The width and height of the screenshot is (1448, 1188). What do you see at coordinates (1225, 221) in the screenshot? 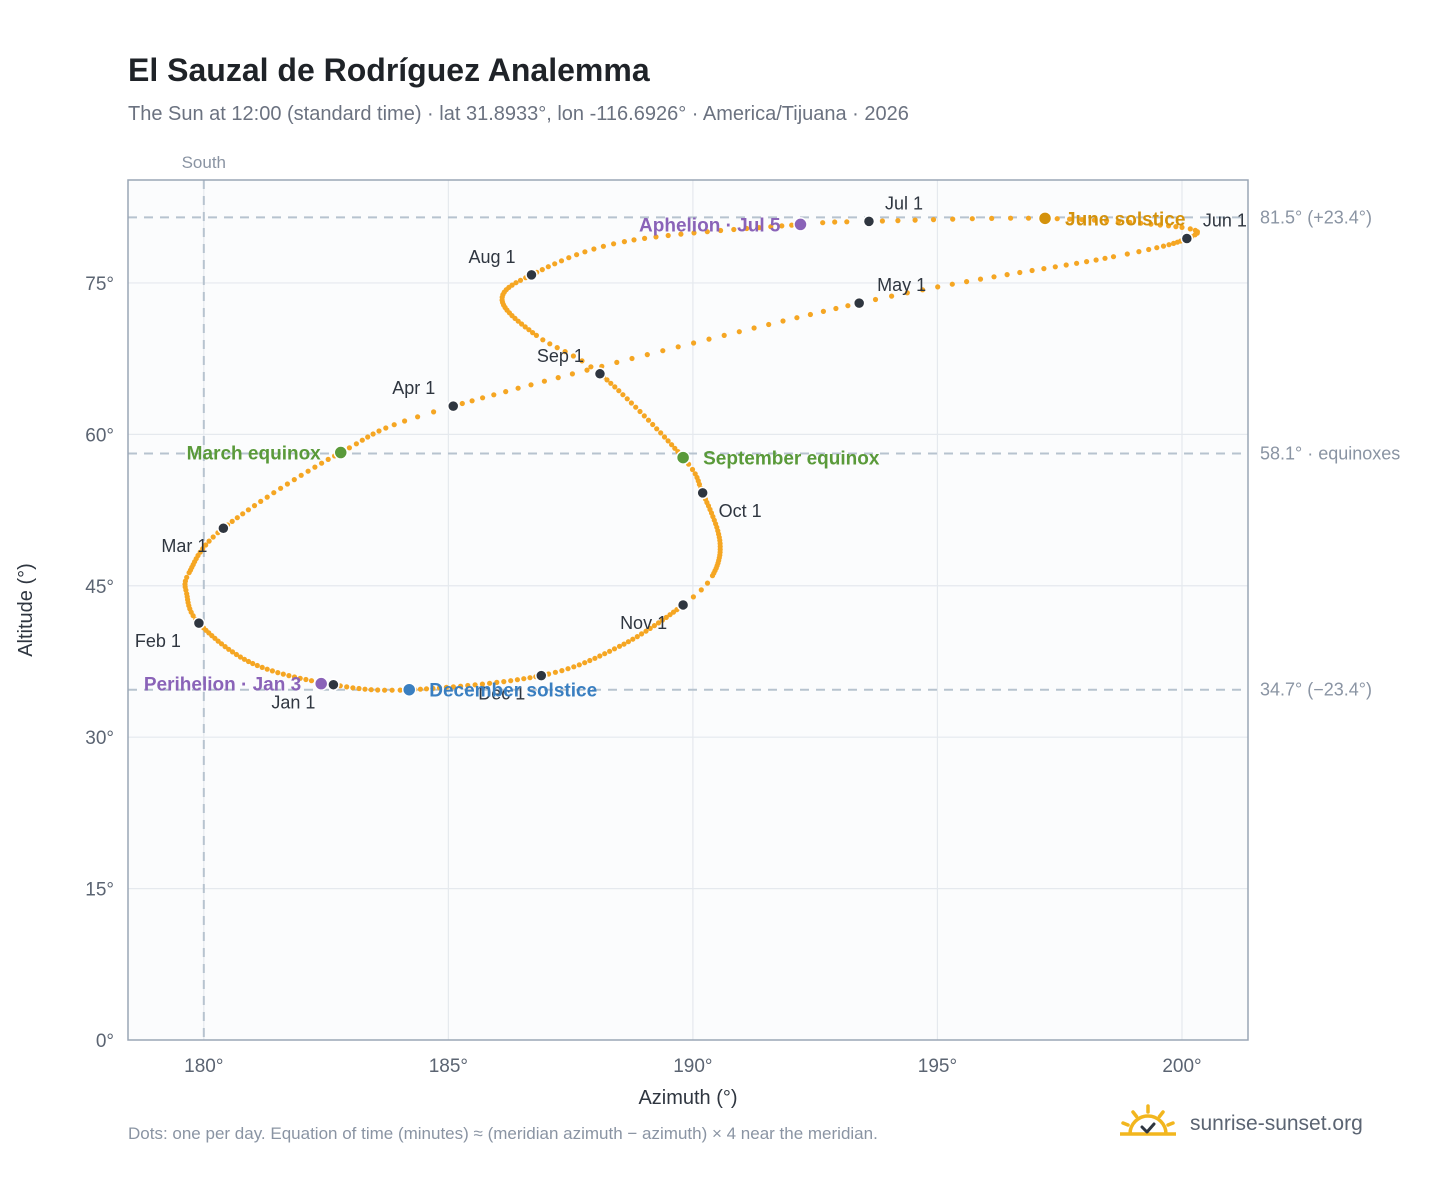
I see `month-label: Jun 1` at bounding box center [1225, 221].